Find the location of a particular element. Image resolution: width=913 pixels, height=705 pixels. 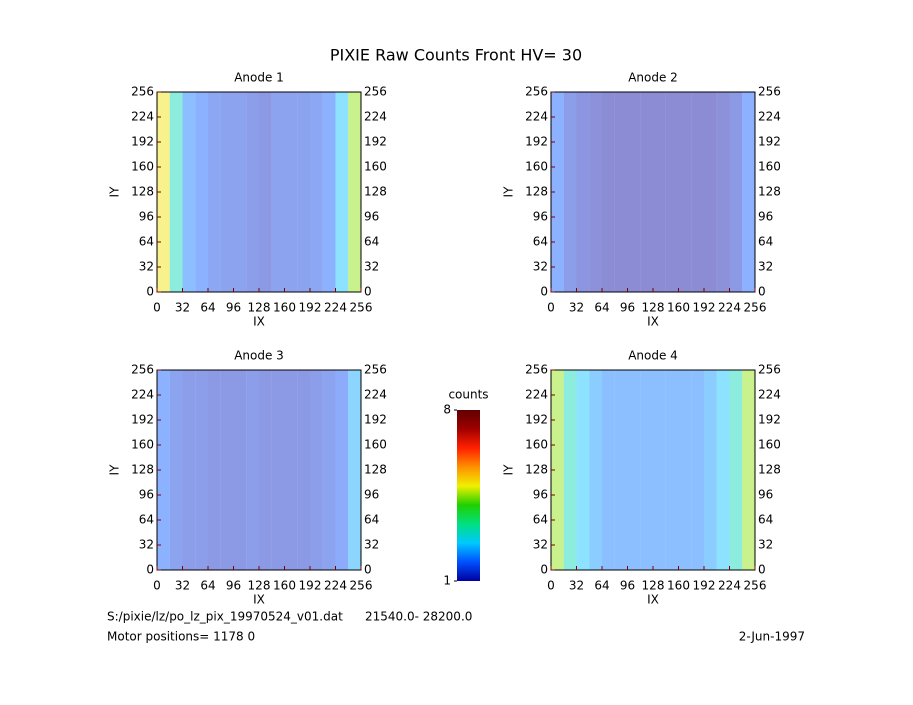

y-tick-label: 256 is located at coordinates (536, 92).